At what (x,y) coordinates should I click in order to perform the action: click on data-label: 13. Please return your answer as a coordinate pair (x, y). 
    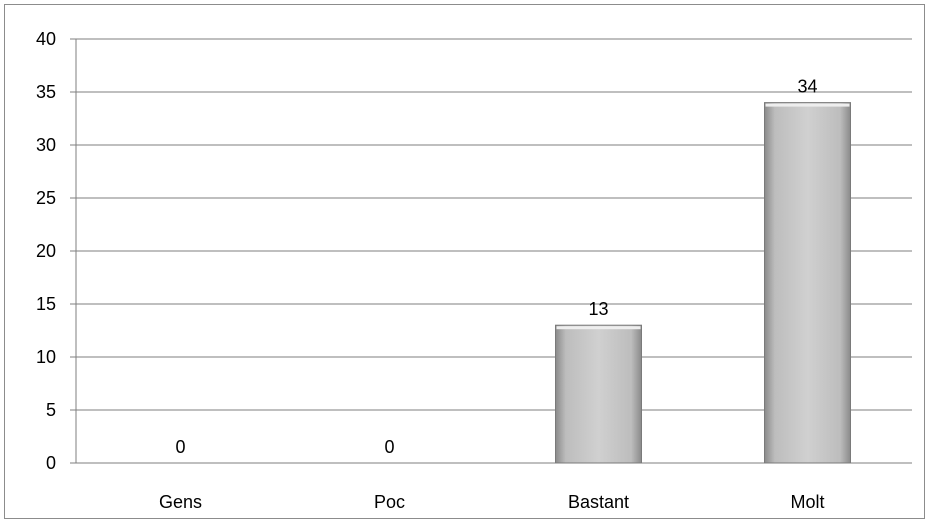
    Looking at the image, I should click on (598, 309).